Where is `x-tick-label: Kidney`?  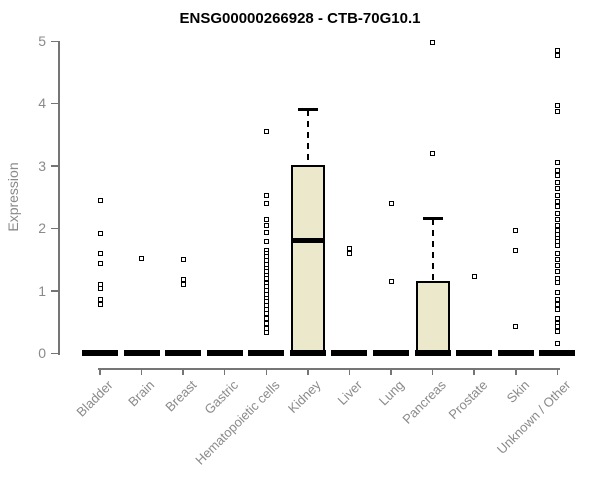
x-tick-label: Kidney is located at coordinates (304, 397).